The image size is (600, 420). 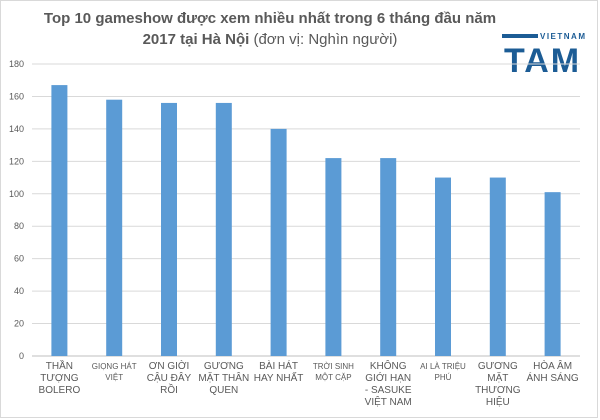 I want to click on x-category-label-4-3: QUEN, so click(x=223, y=390).